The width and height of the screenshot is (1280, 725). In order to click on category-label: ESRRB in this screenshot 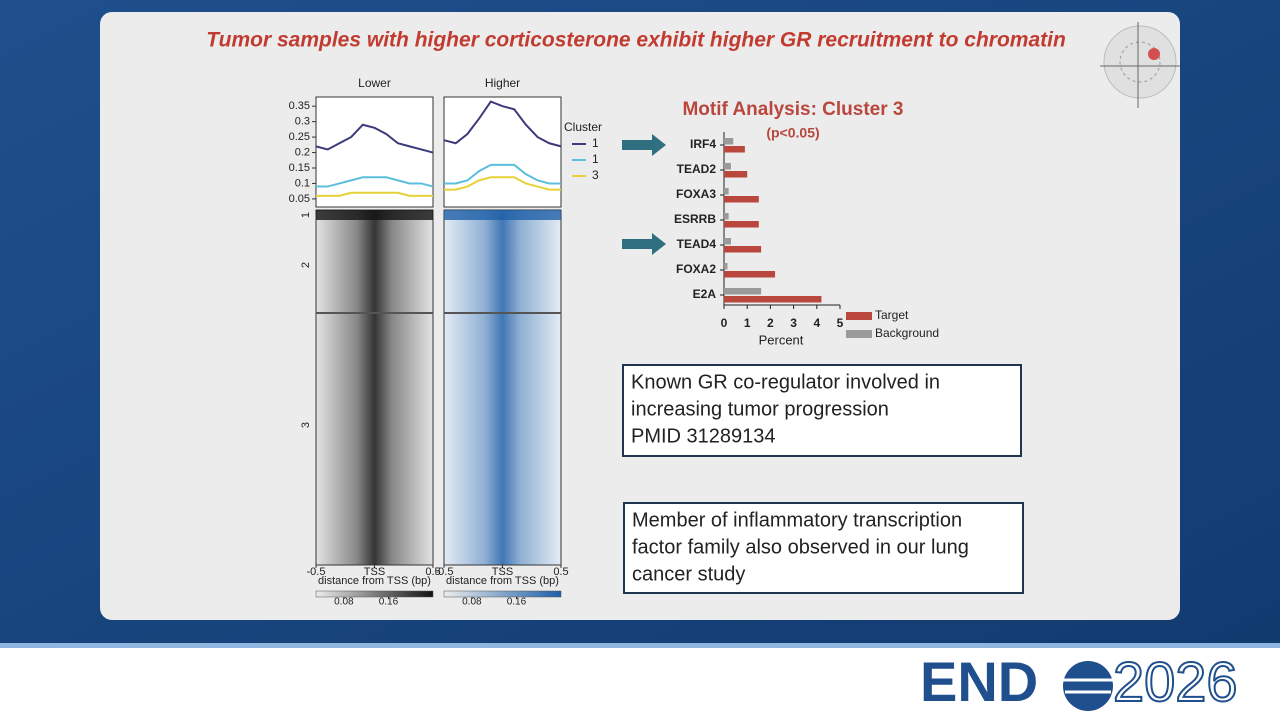, I will do `click(695, 219)`.